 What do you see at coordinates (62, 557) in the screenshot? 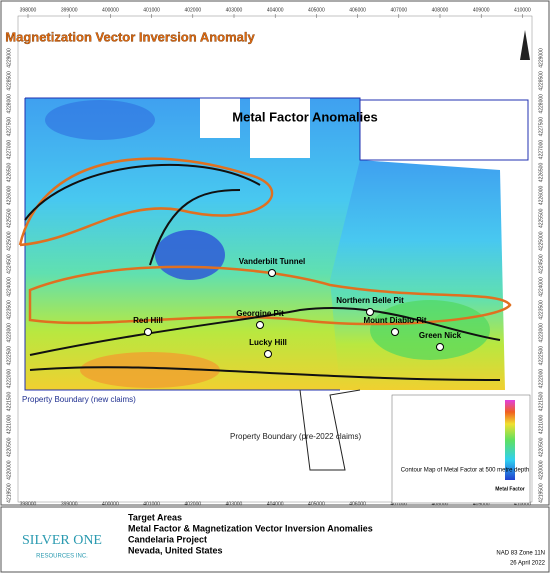
I see `logo-sub: RESOURCES INC.` at bounding box center [62, 557].